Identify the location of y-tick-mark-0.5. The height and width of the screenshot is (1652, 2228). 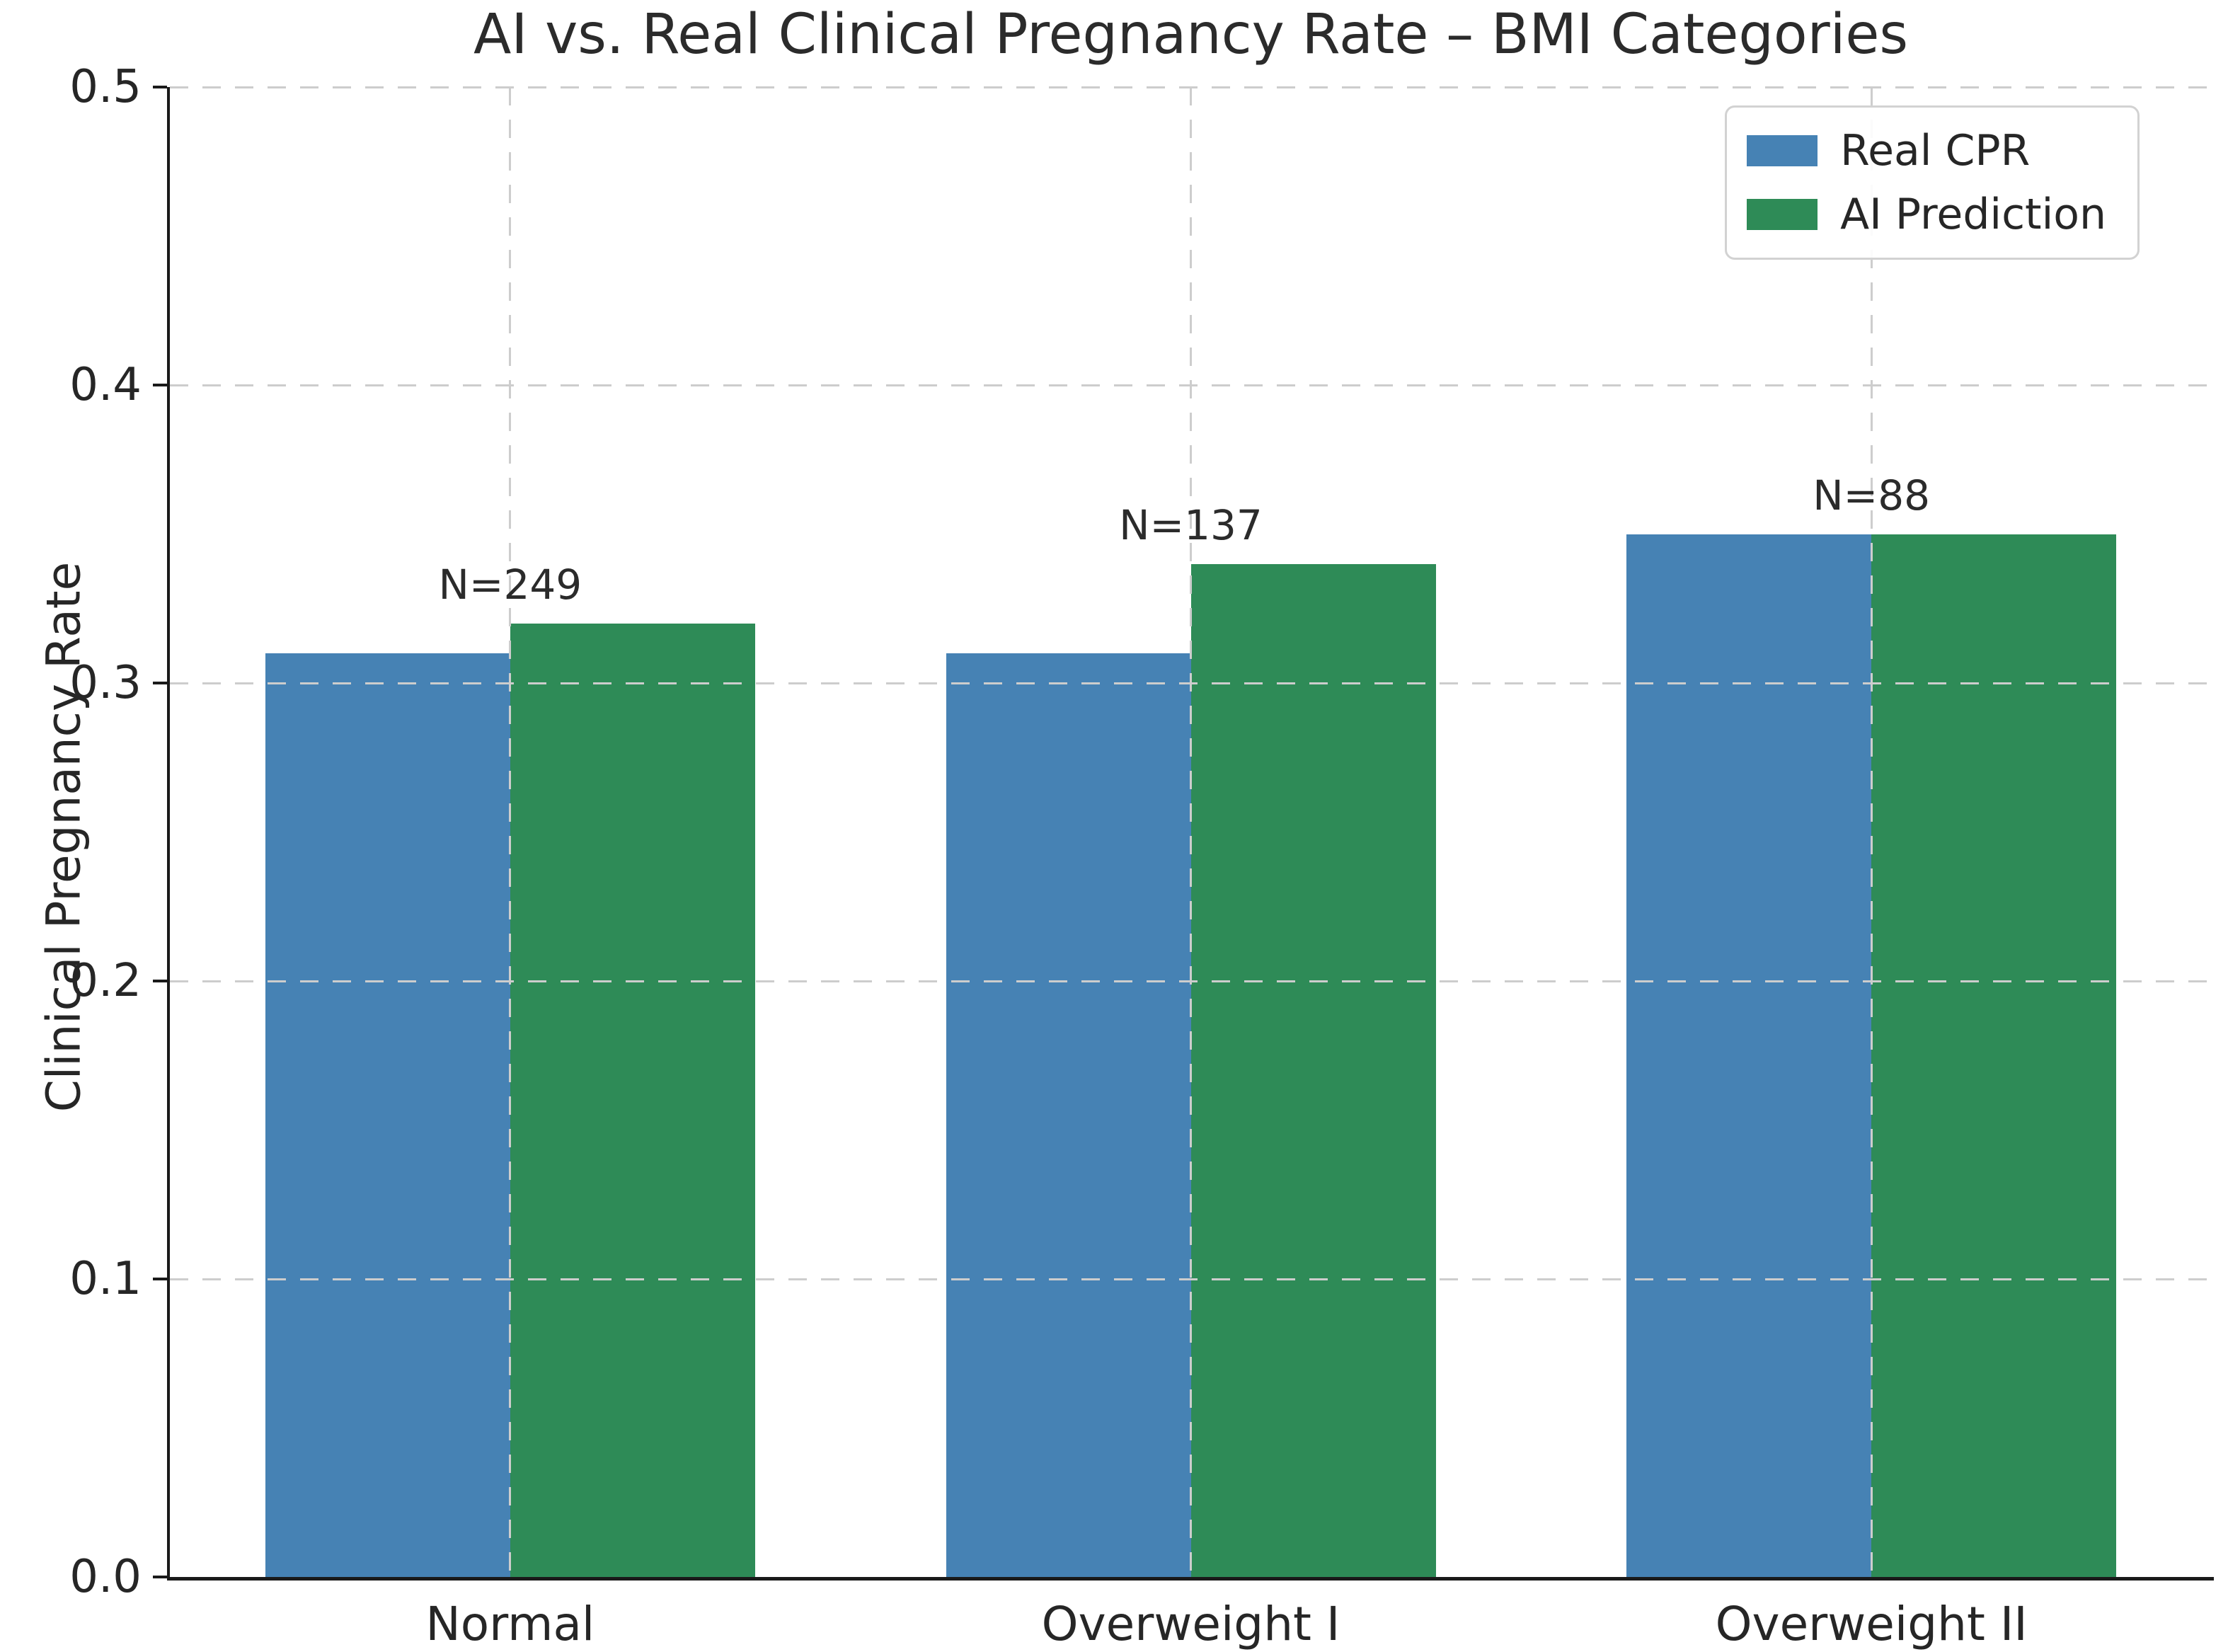
(160, 87).